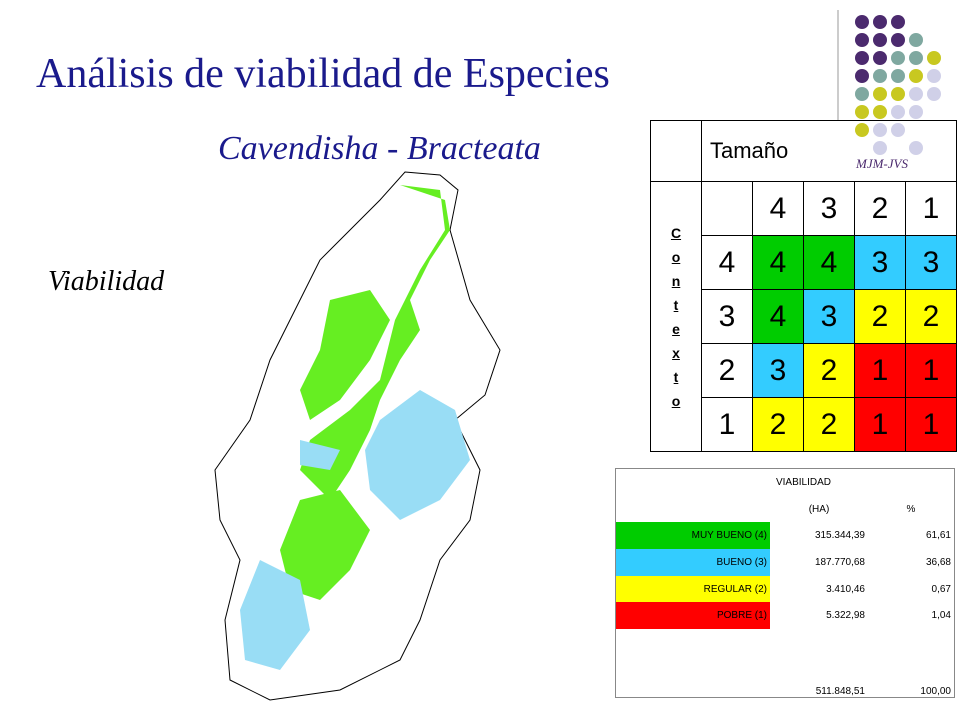 The image size is (960, 720). I want to click on row: Tamaño, so click(803, 151).